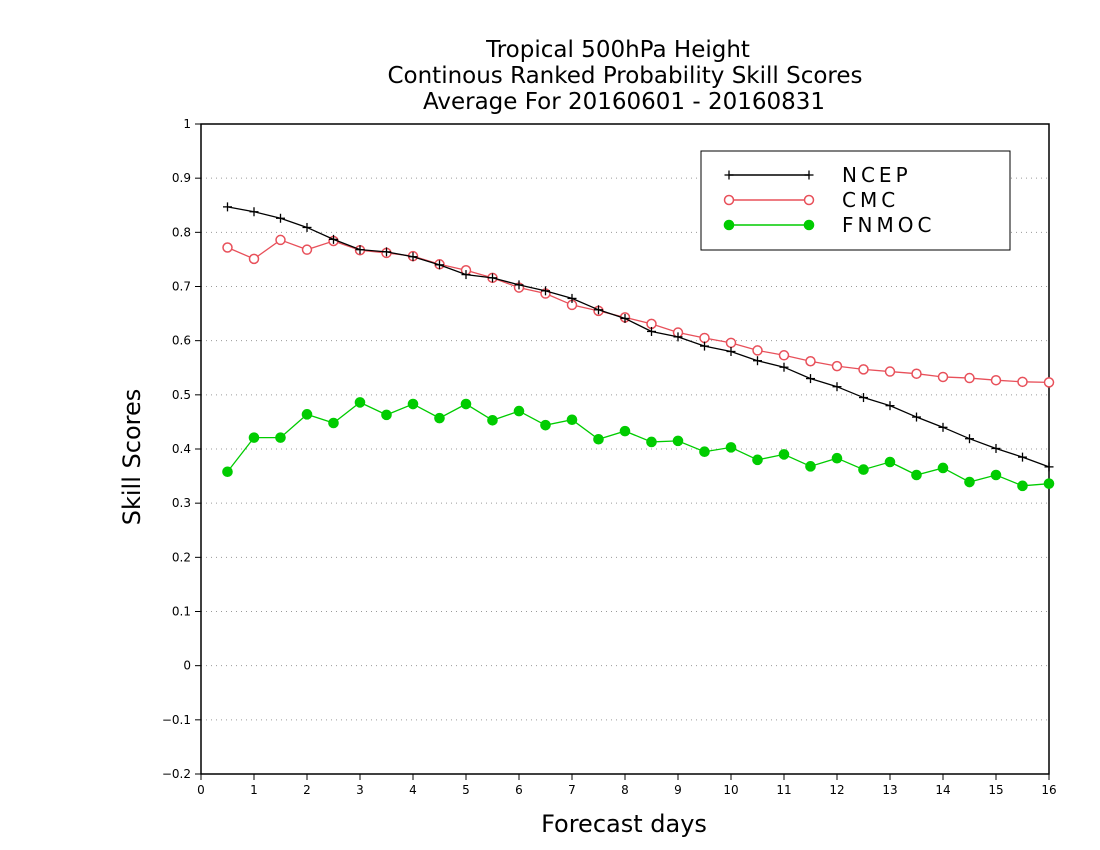 The image size is (1100, 850). Describe the element at coordinates (678, 790) in the screenshot. I see `x-tick-label: 9` at that location.